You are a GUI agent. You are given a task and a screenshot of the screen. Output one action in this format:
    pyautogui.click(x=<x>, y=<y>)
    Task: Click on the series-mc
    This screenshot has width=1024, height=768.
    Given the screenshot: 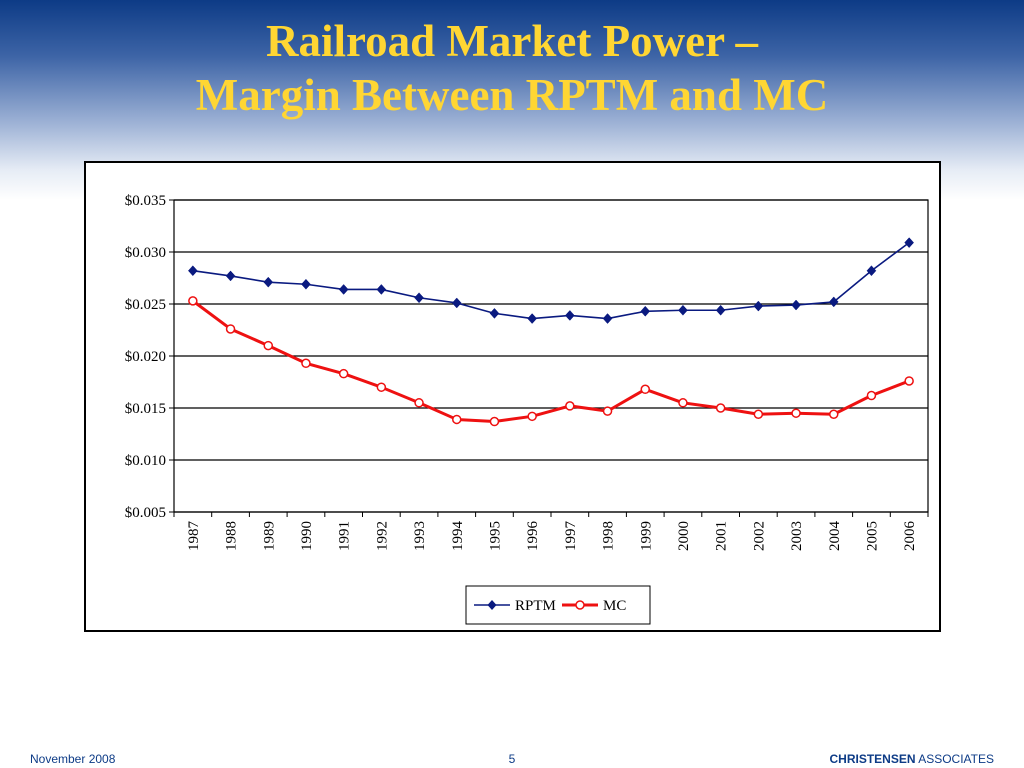 What is the action you would take?
    pyautogui.click(x=551, y=361)
    